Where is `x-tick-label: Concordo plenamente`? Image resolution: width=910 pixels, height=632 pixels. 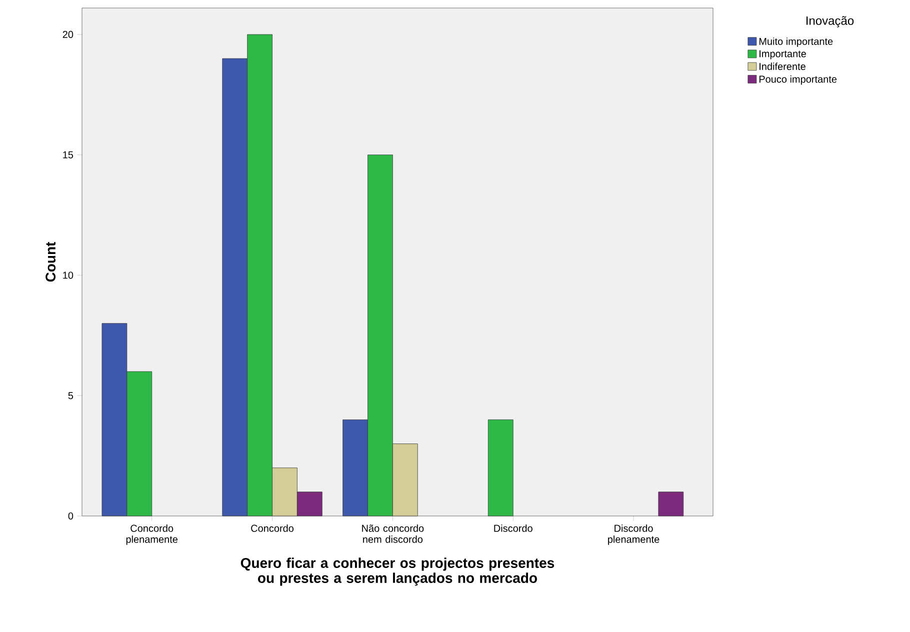 x-tick-label: Concordo plenamente is located at coordinates (152, 534).